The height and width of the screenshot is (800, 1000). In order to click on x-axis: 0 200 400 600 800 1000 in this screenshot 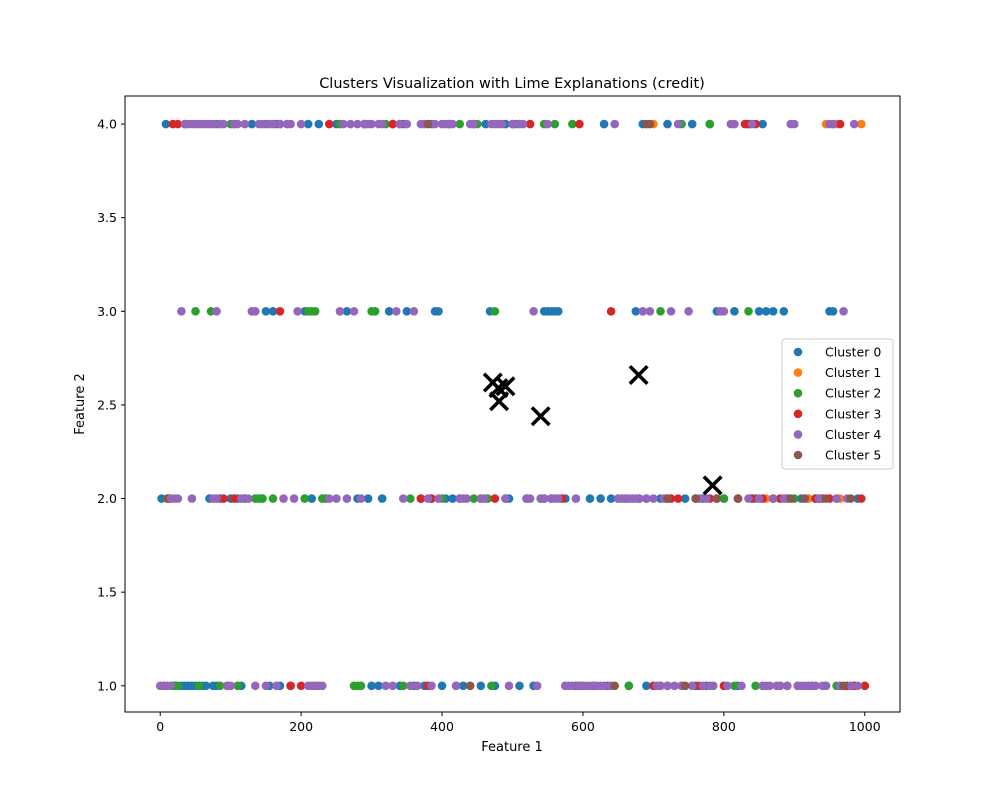, I will do `click(518, 723)`.